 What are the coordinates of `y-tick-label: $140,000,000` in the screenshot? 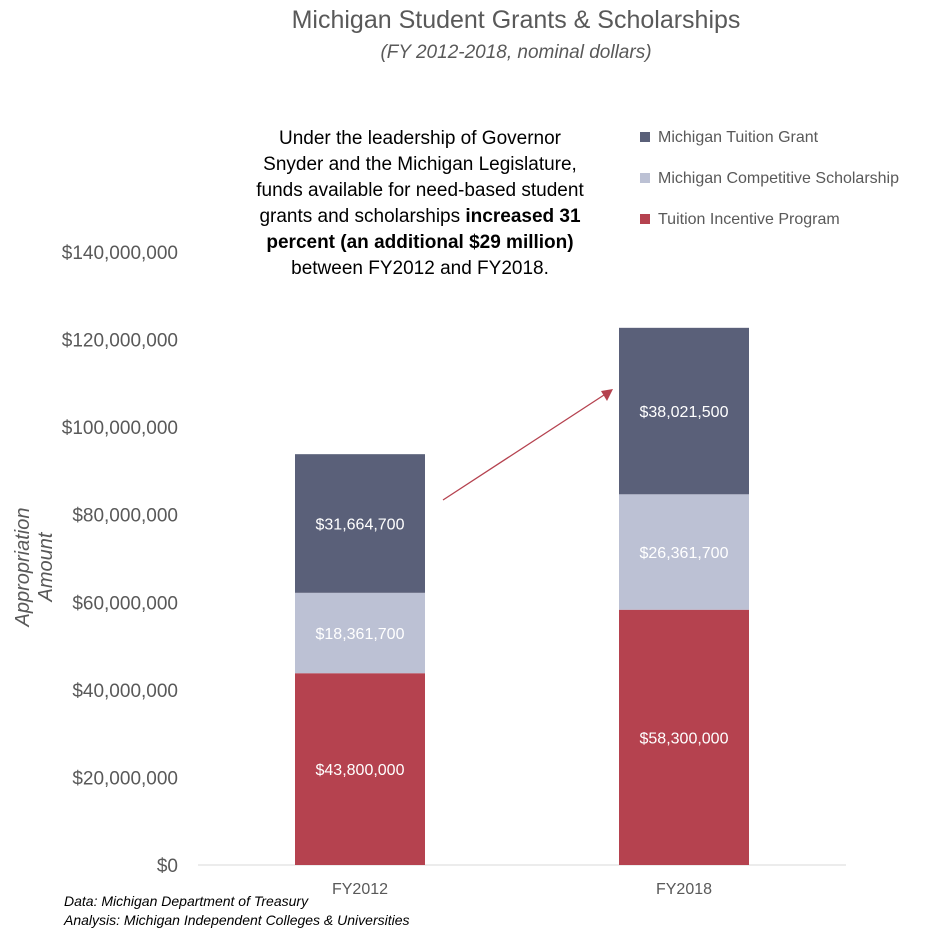 It's located at (120, 253).